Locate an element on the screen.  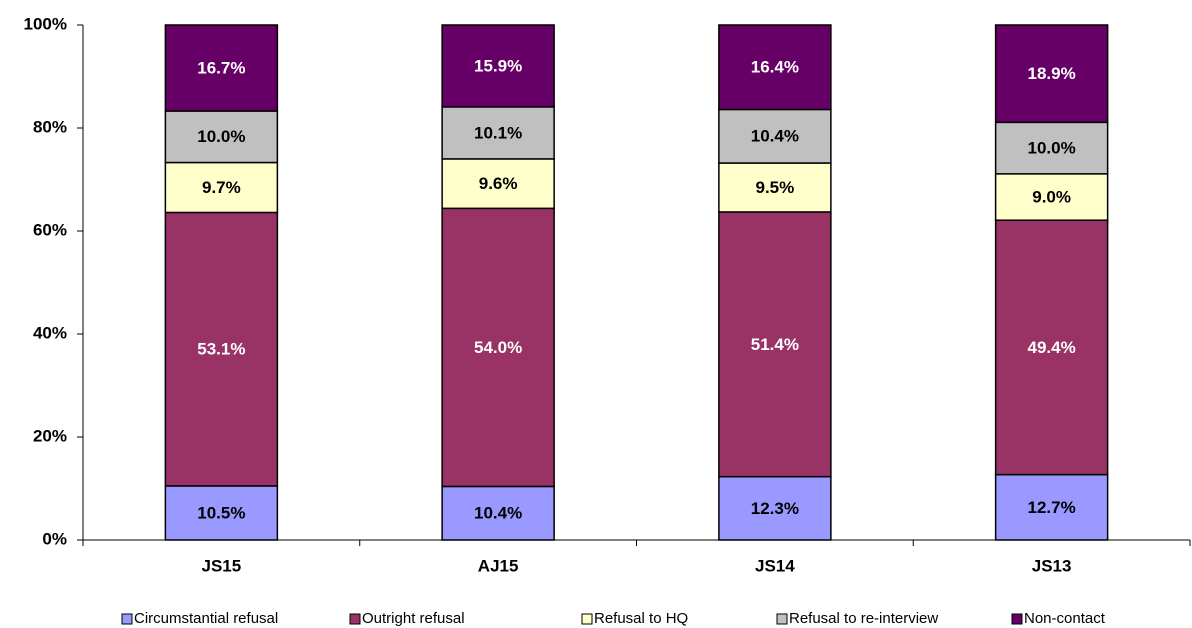
data-label: 12.3% is located at coordinates (775, 508).